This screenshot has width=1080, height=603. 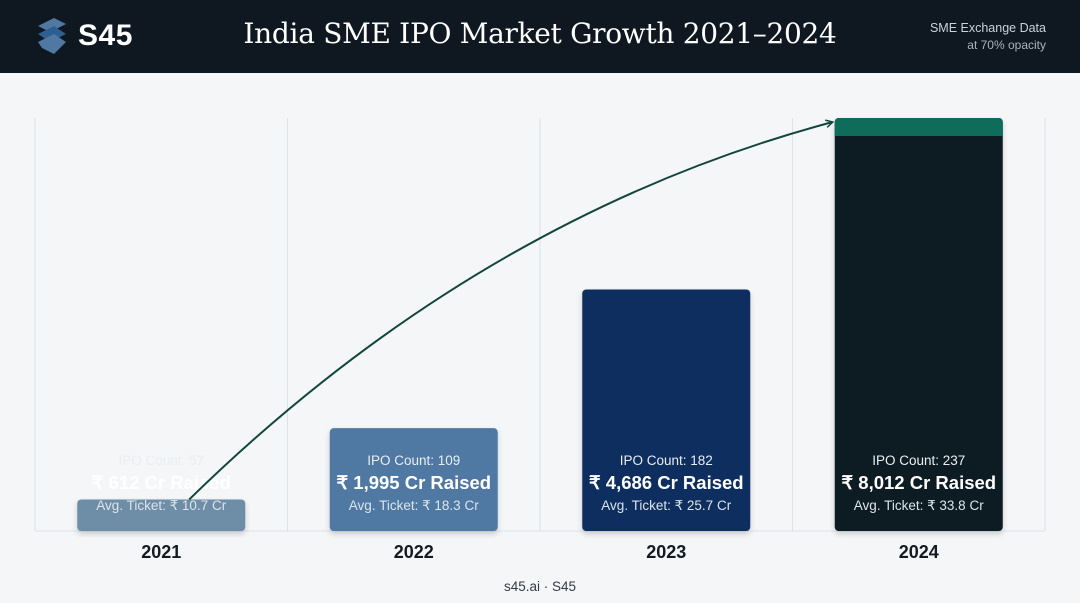 I want to click on bar-ticket-label: Avg. Ticket: ₹ 33.8 Cr, so click(x=919, y=505).